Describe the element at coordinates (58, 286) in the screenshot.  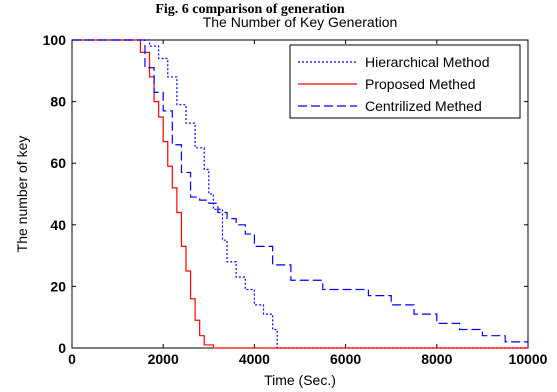
I see `y-tick-label: 20` at that location.